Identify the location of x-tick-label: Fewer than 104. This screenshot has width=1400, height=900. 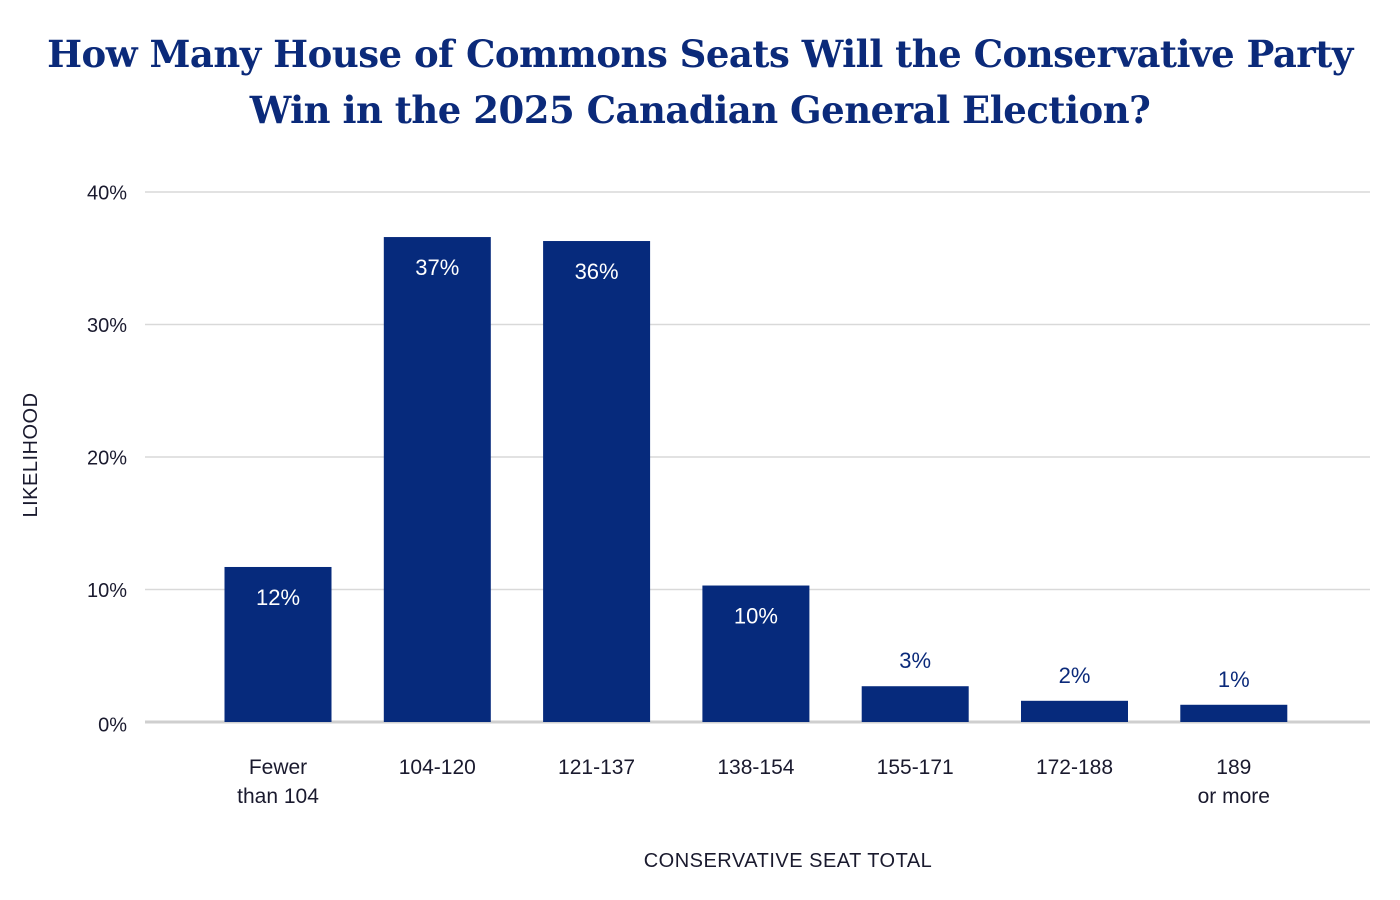
(278, 782).